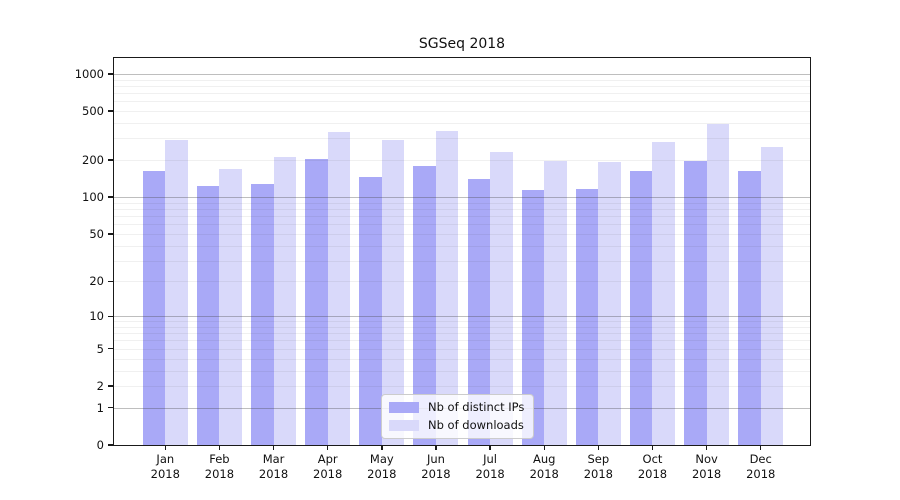 Image resolution: width=900 pixels, height=500 pixels. Describe the element at coordinates (462, 44) in the screenshot. I see `chart-title: SGSeq 2018` at that location.